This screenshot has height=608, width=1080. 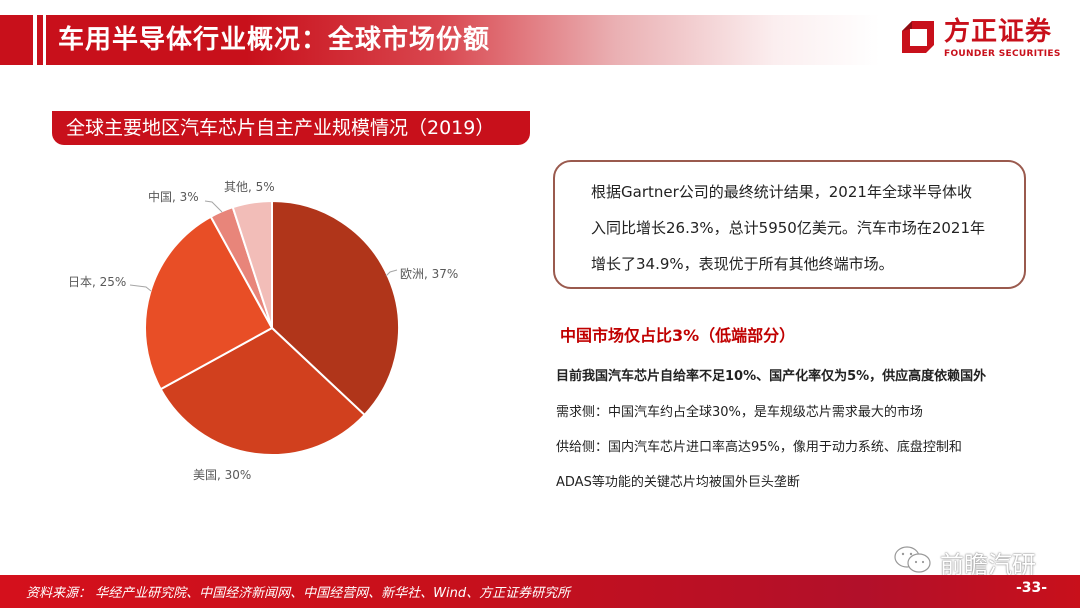 What do you see at coordinates (781, 192) in the screenshot?
I see `info-line: 根据Gartner公司的最终统计结果，2021年全球半导体收` at bounding box center [781, 192].